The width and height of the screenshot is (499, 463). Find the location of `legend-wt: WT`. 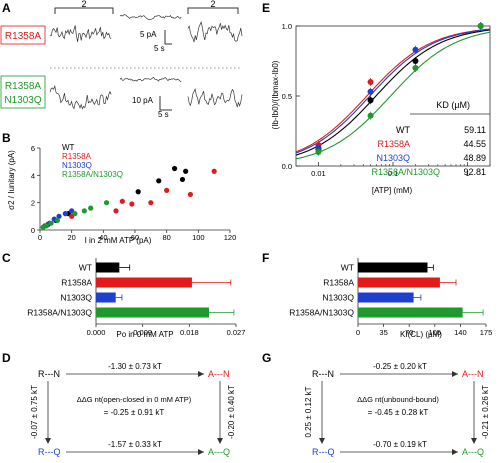

legend-wt: WT is located at coordinates (68, 147).